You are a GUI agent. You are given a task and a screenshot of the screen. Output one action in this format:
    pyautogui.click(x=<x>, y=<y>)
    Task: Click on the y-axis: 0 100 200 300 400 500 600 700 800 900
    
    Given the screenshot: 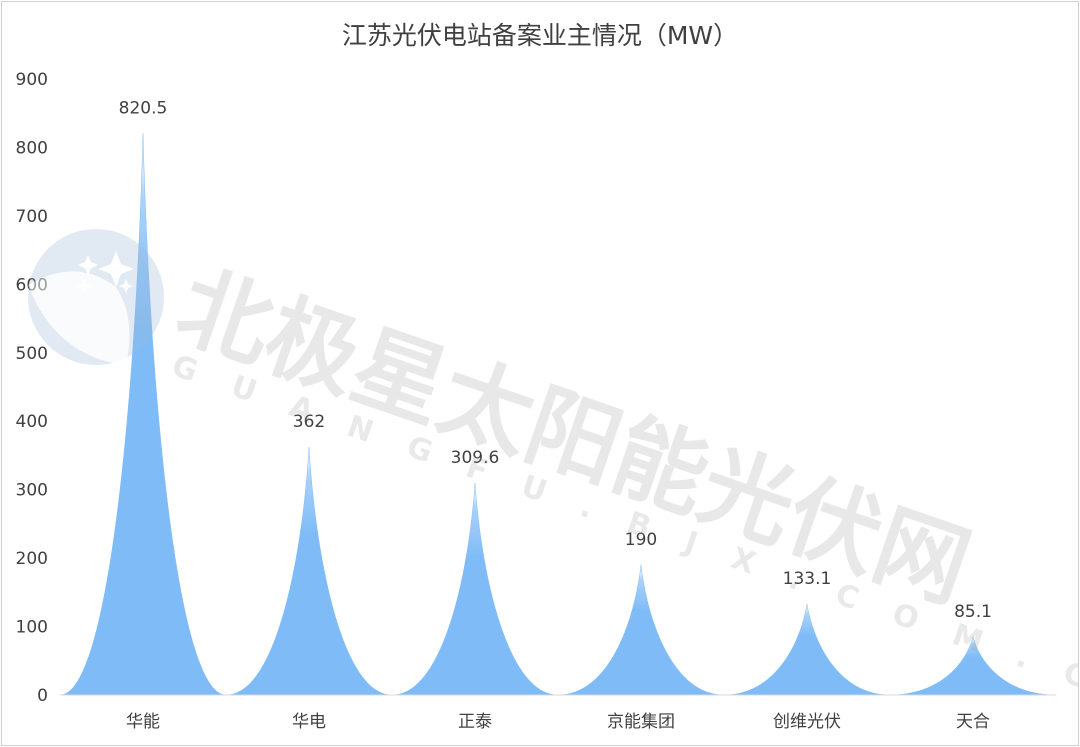 What is the action you would take?
    pyautogui.click(x=32, y=388)
    